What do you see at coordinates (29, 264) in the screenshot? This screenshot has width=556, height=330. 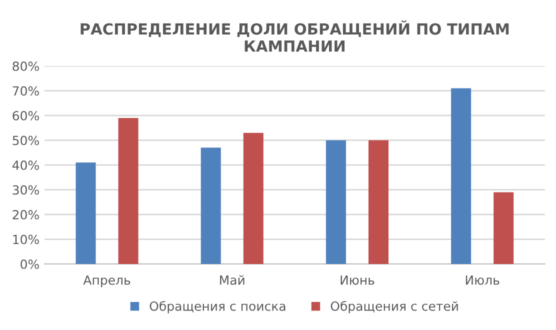 I see `y-tick-label: 0%` at bounding box center [29, 264].